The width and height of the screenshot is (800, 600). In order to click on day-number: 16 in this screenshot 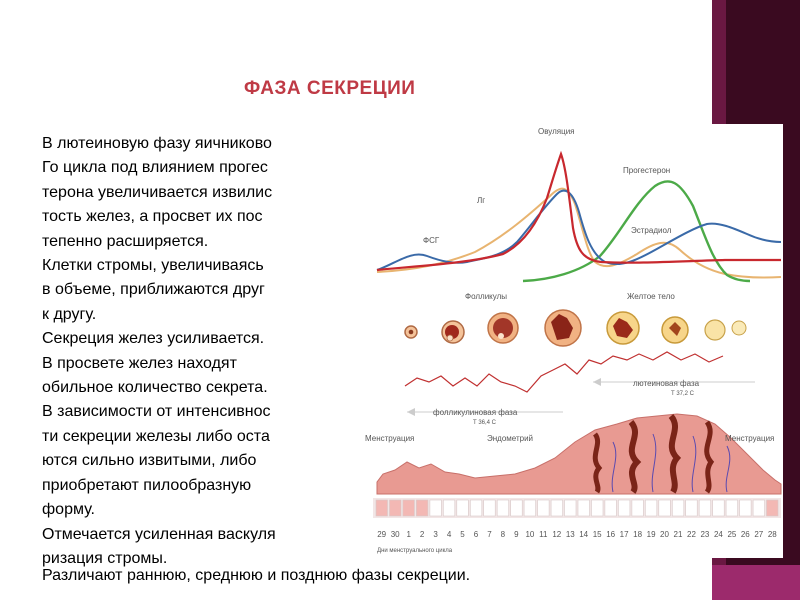, I will do `click(610, 534)`.